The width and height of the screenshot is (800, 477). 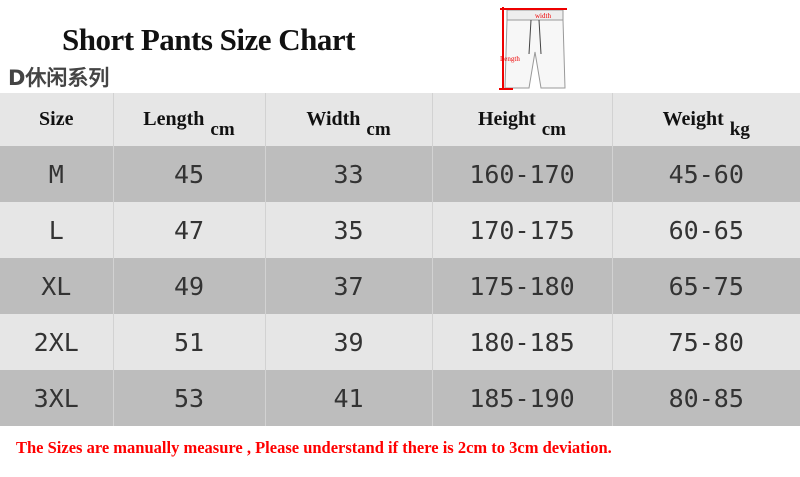 I want to click on header-row: Size Length cm Width cm Height cm Weight kg, so click(x=400, y=119).